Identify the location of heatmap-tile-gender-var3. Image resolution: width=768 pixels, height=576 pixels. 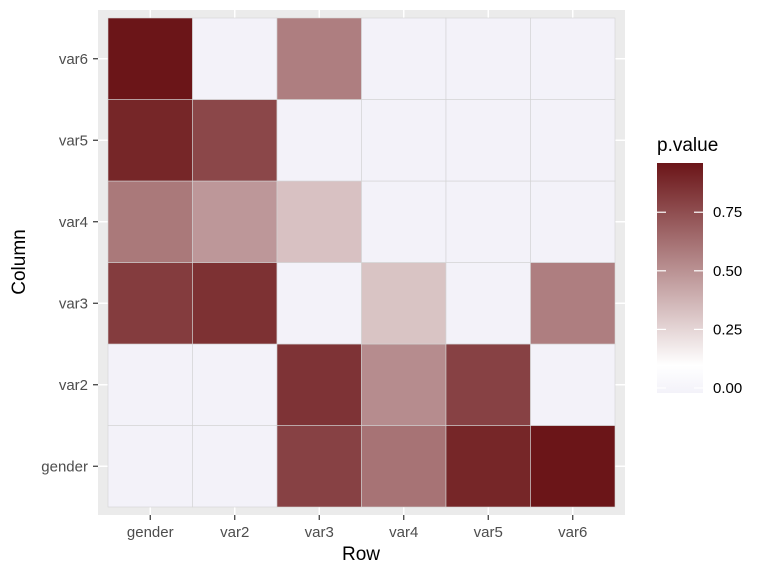
(150, 303).